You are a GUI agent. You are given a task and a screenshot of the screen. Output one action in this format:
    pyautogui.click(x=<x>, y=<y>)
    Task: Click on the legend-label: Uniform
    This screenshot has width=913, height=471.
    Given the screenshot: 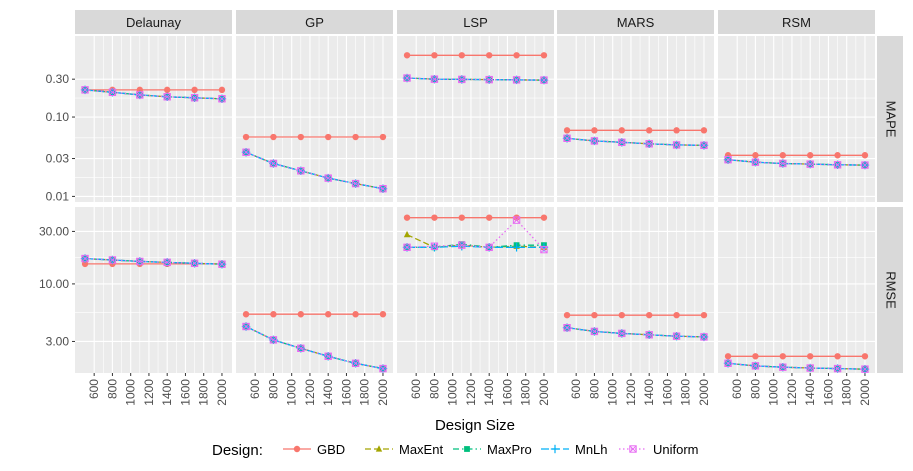 What is the action you would take?
    pyautogui.click(x=676, y=449)
    